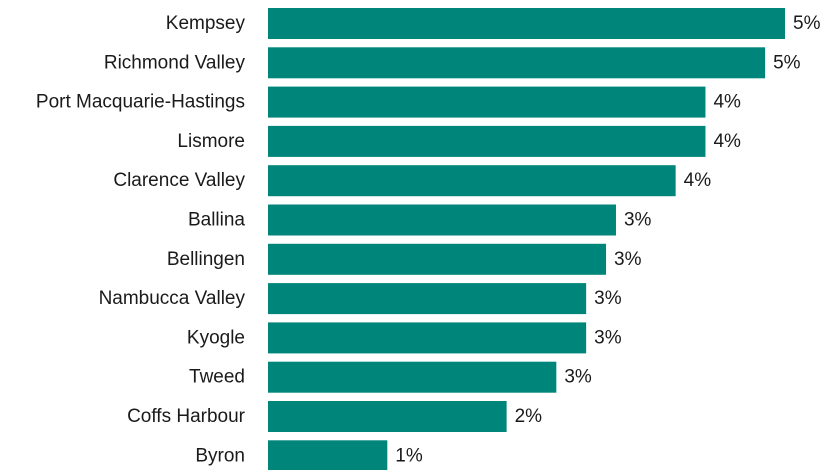  What do you see at coordinates (216, 337) in the screenshot?
I see `category-label: Kyogle` at bounding box center [216, 337].